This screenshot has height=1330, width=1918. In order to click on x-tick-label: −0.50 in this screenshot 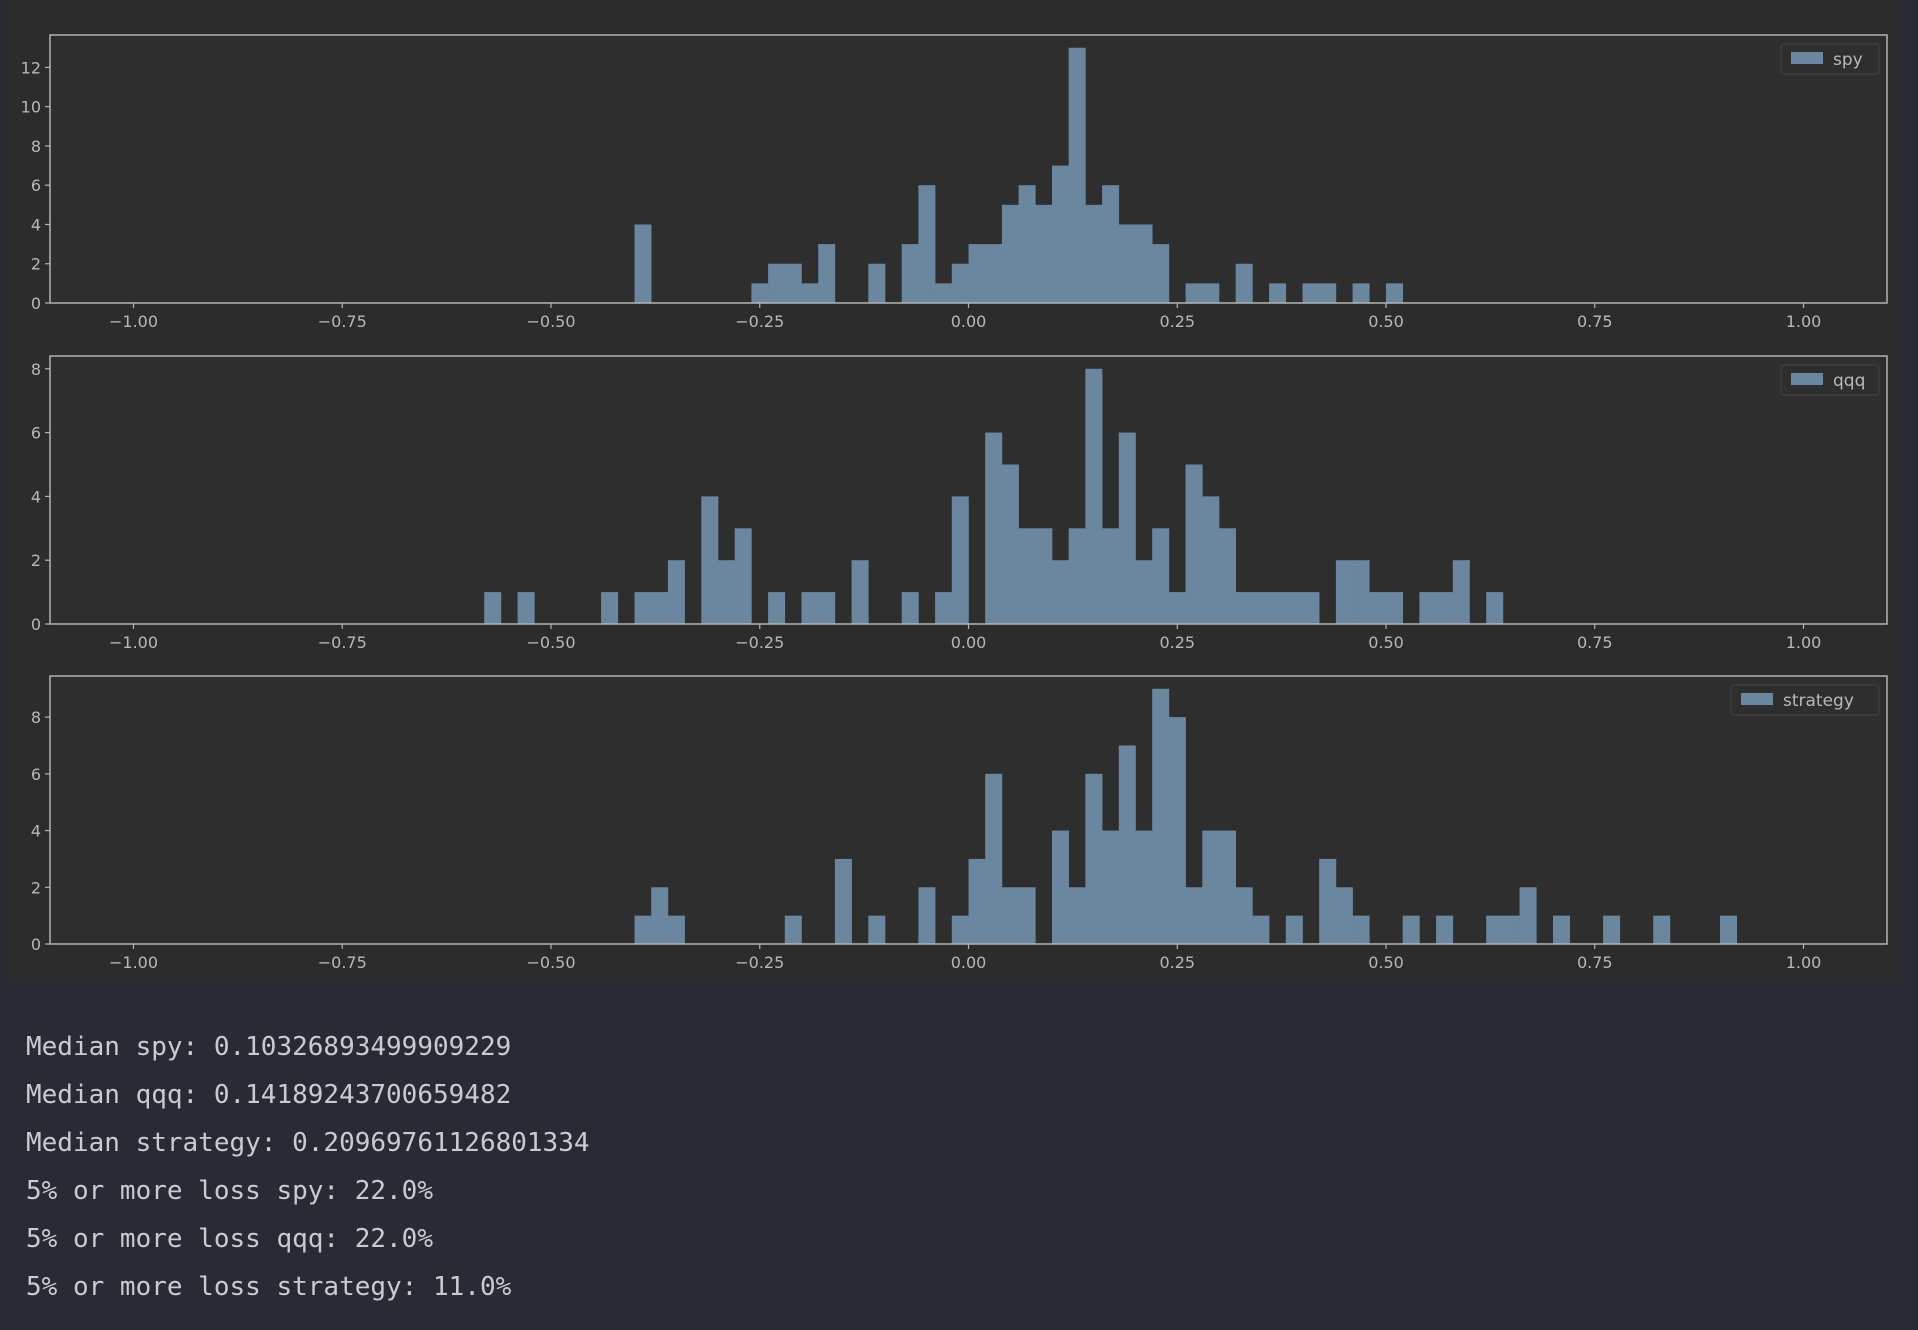, I will do `click(550, 321)`.